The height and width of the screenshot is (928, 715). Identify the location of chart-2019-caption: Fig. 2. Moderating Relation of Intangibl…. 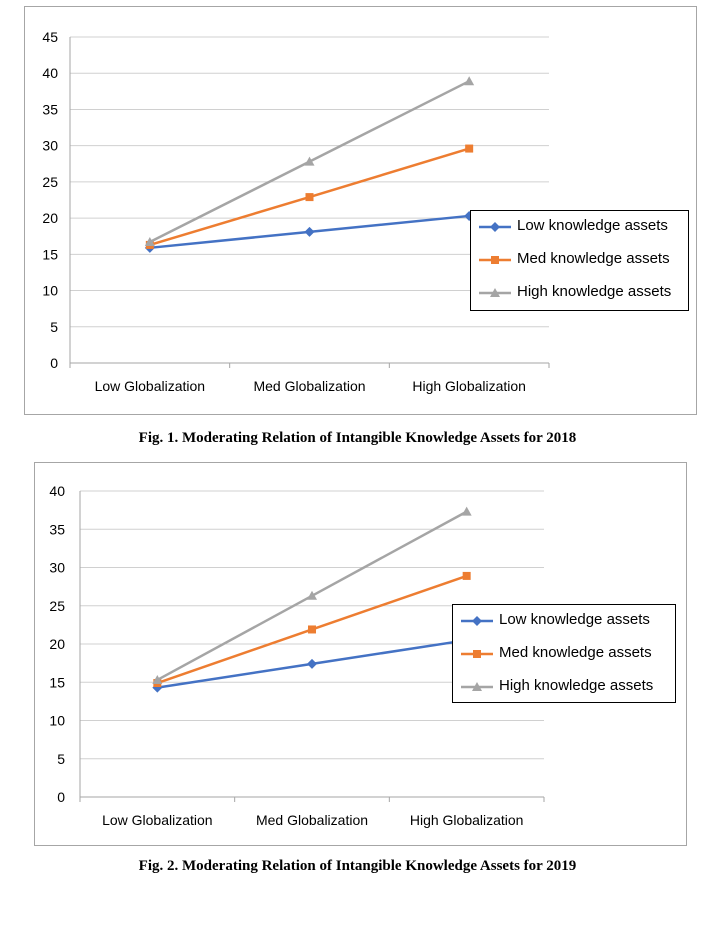
(357, 866).